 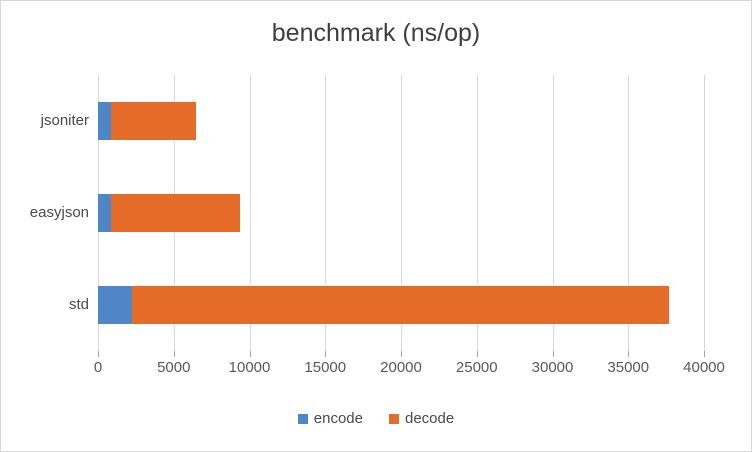 I want to click on stacked-bar-jsoniter, so click(x=147, y=121).